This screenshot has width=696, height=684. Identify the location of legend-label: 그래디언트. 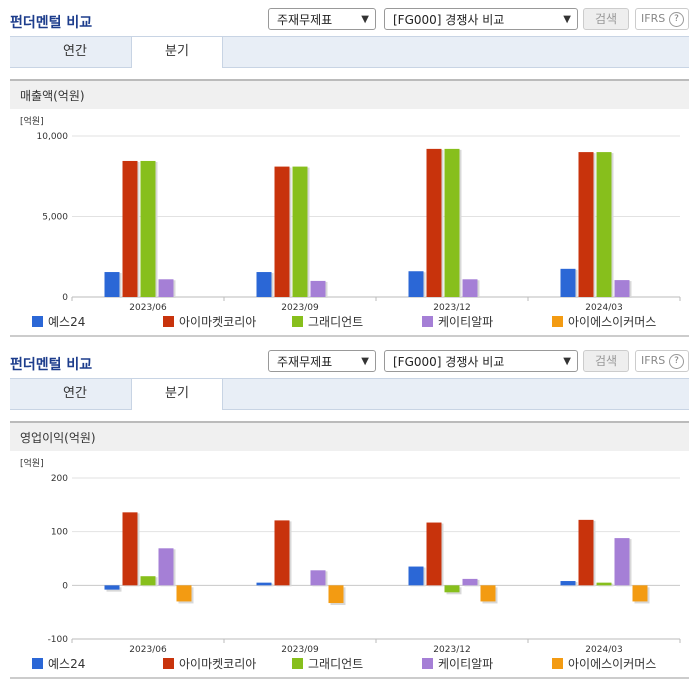
(336, 664).